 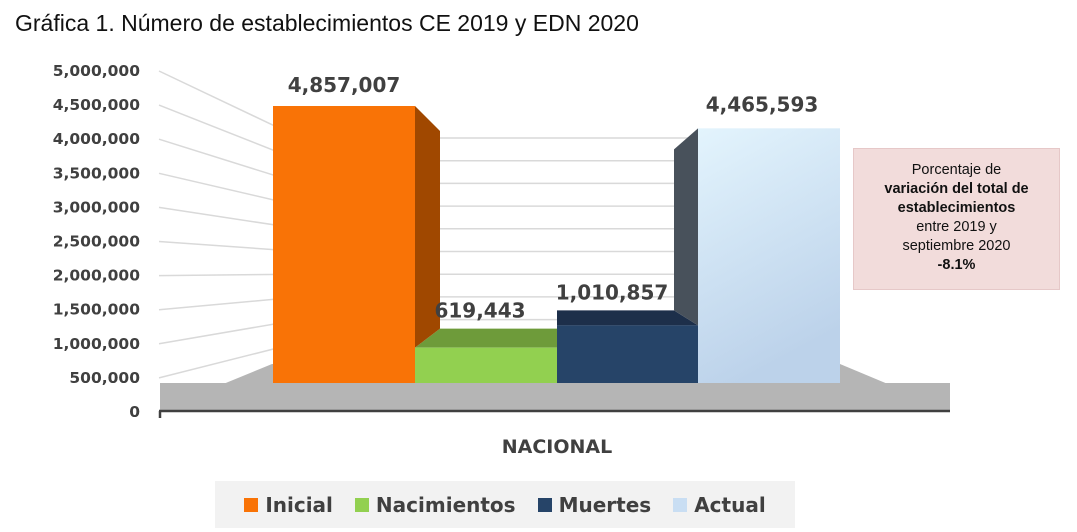 What do you see at coordinates (627, 318) in the screenshot?
I see `bar-muertes-top` at bounding box center [627, 318].